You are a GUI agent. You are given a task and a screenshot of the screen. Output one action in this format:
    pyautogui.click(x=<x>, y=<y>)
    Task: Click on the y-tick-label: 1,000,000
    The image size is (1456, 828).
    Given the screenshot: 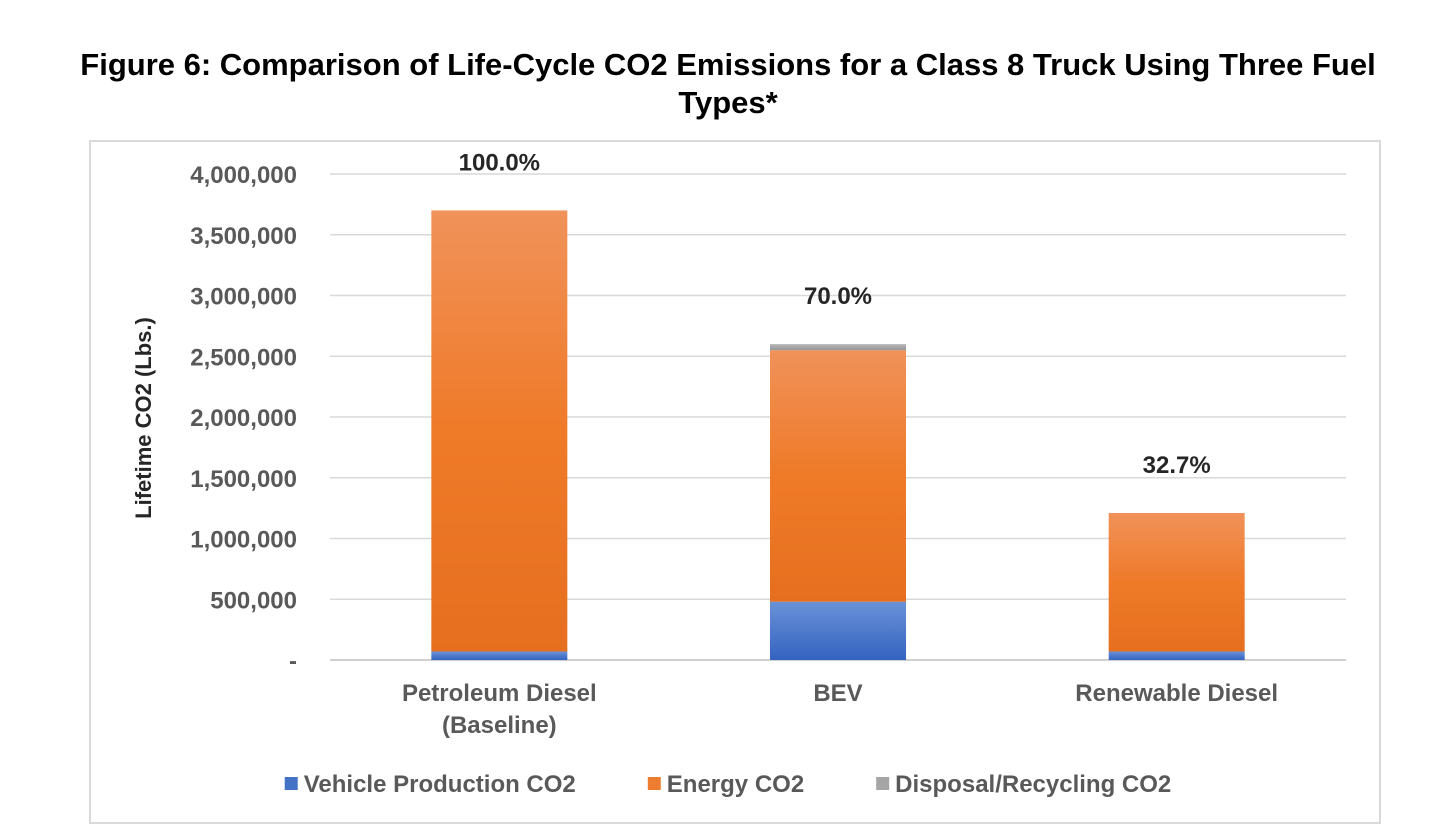 What is the action you would take?
    pyautogui.click(x=243, y=540)
    